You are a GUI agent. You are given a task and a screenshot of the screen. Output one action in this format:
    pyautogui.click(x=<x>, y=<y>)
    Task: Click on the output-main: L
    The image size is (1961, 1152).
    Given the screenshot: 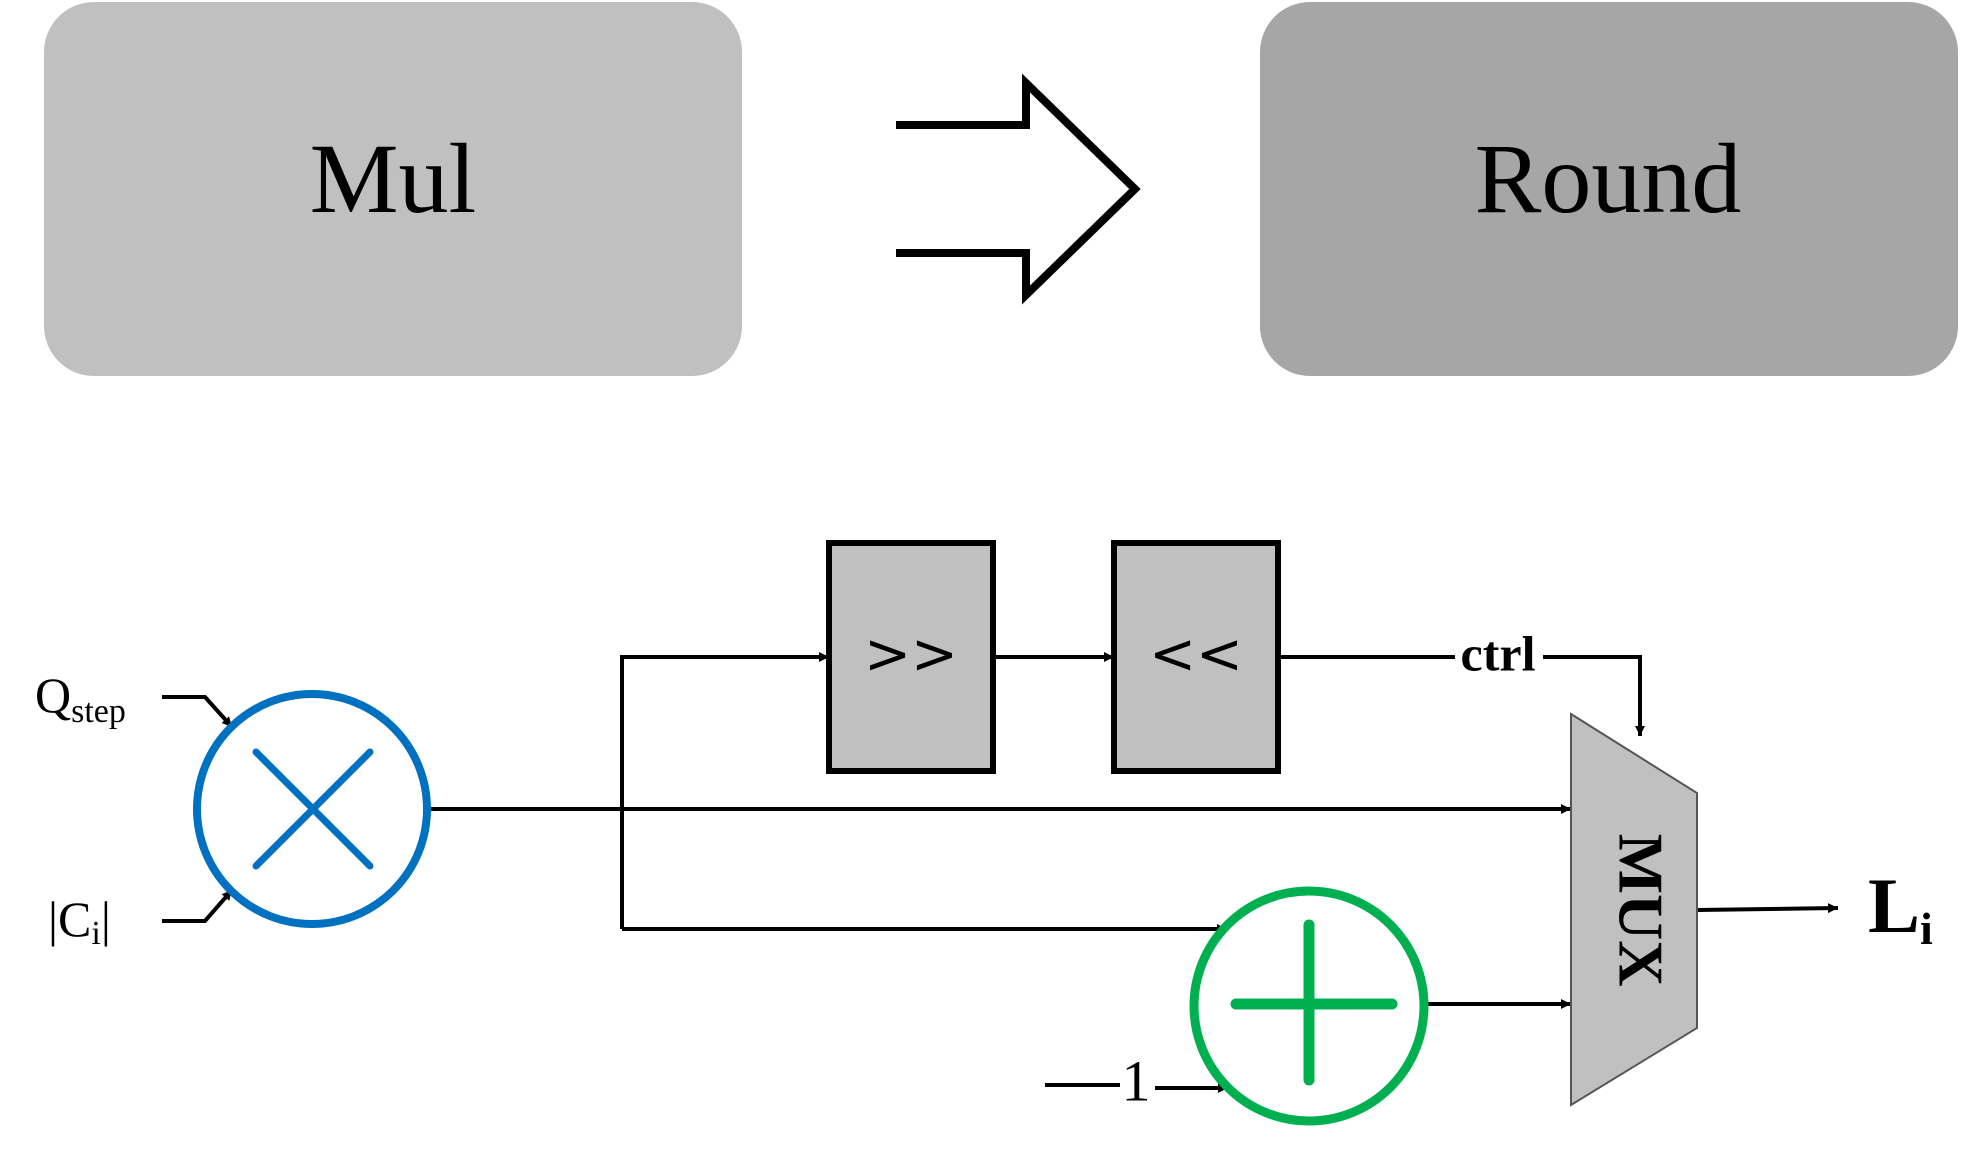 What is the action you would take?
    pyautogui.click(x=1894, y=905)
    